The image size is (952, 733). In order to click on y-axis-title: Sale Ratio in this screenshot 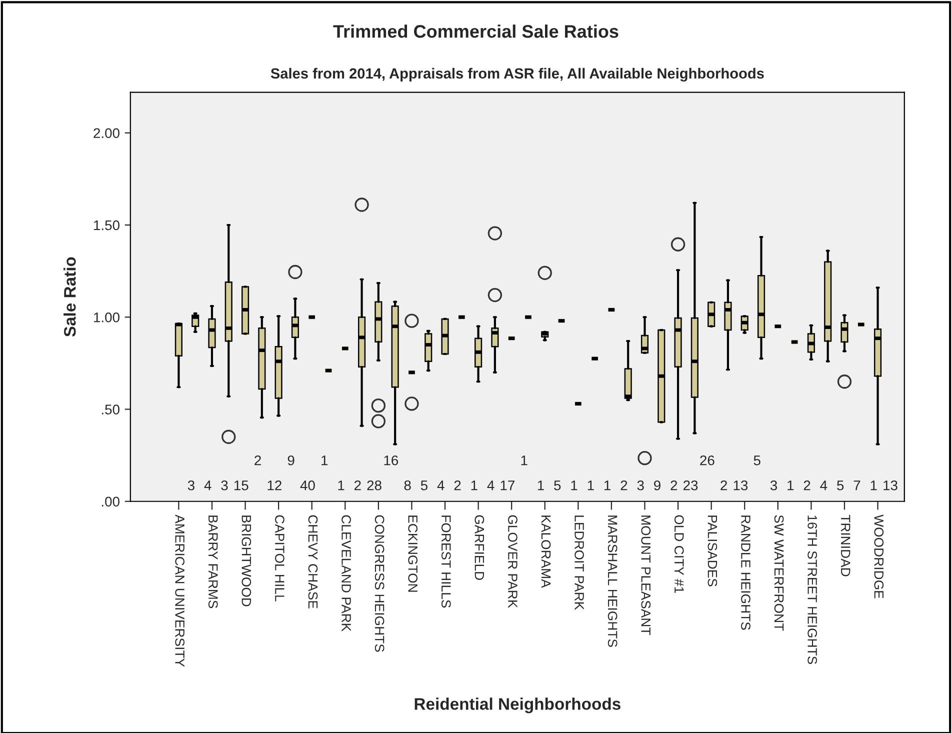, I will do `click(70, 297)`.